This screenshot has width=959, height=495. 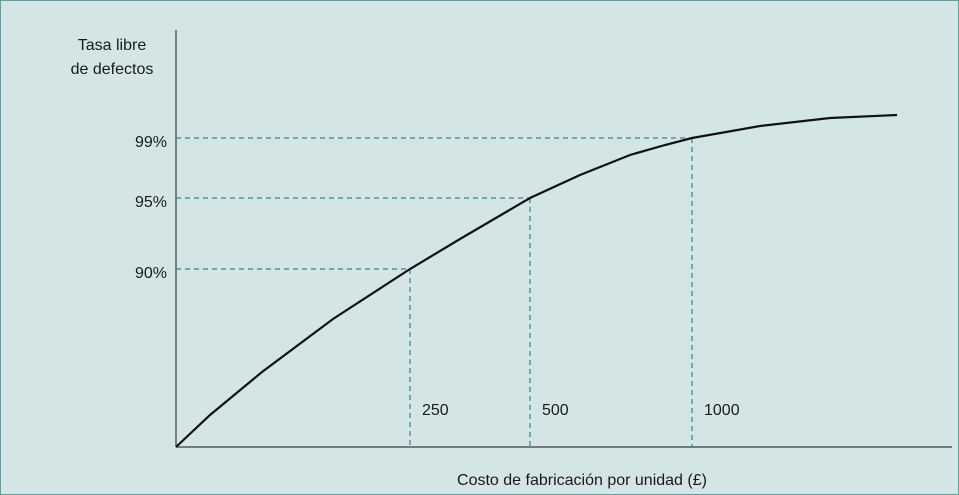 I want to click on x-tick-label: 1000, so click(x=722, y=410).